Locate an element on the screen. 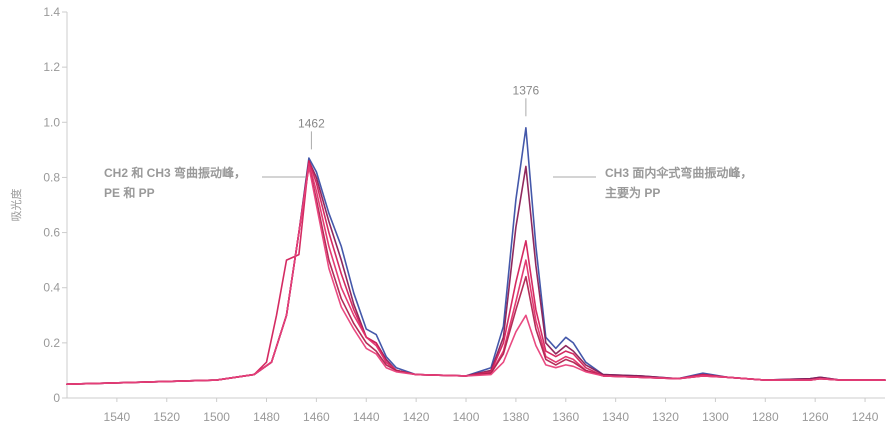  x-tick-label: 1240 is located at coordinates (865, 417).